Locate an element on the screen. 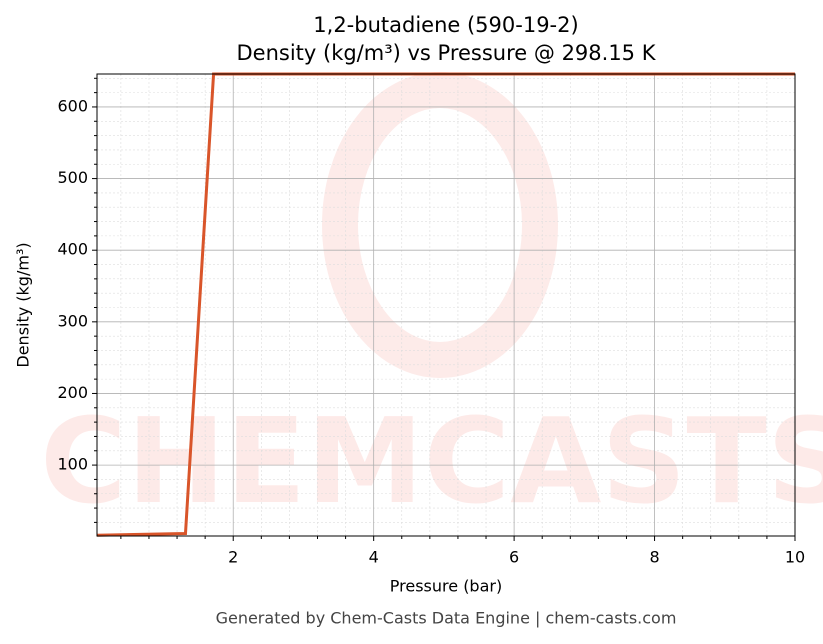 This screenshot has width=823, height=644. watermark-logo is located at coordinates (440, 225).